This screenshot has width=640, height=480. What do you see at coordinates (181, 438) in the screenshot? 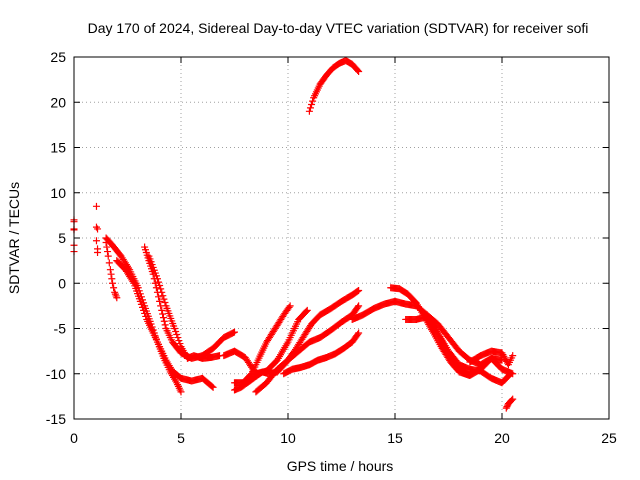
I see `x-tick-label: 5` at bounding box center [181, 438].